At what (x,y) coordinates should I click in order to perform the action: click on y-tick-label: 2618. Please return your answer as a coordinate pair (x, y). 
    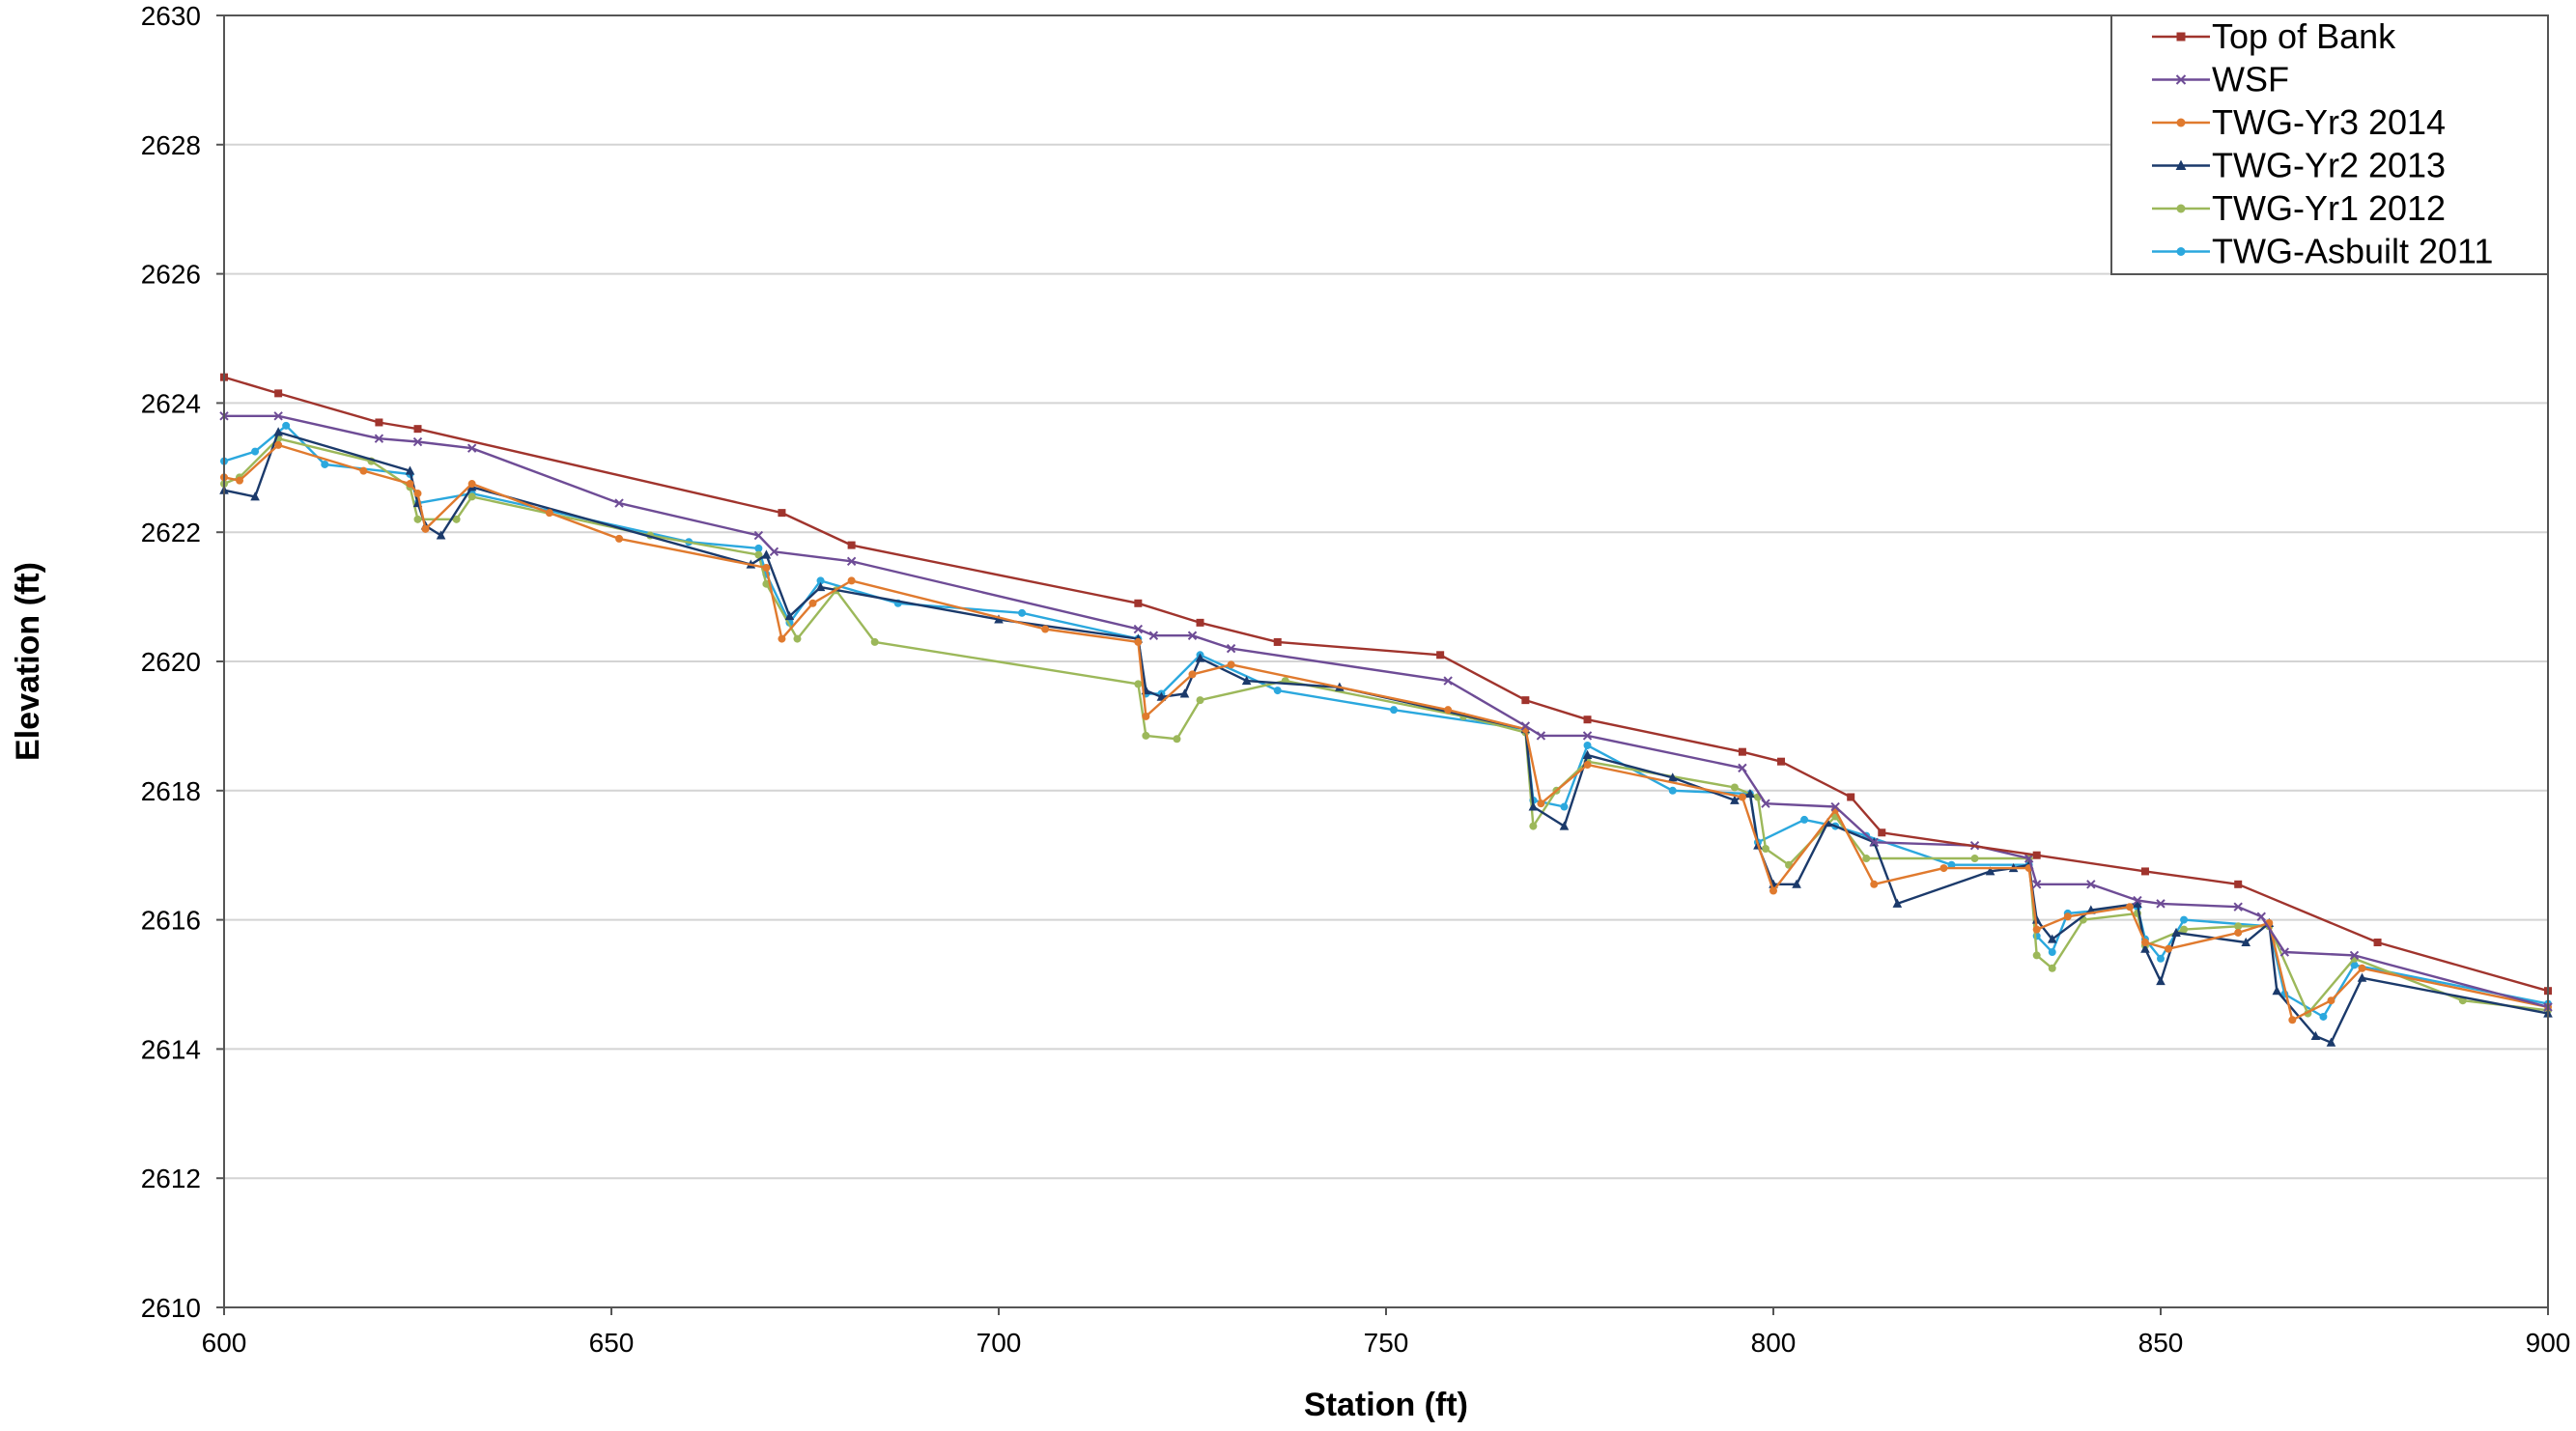
    Looking at the image, I should click on (171, 791).